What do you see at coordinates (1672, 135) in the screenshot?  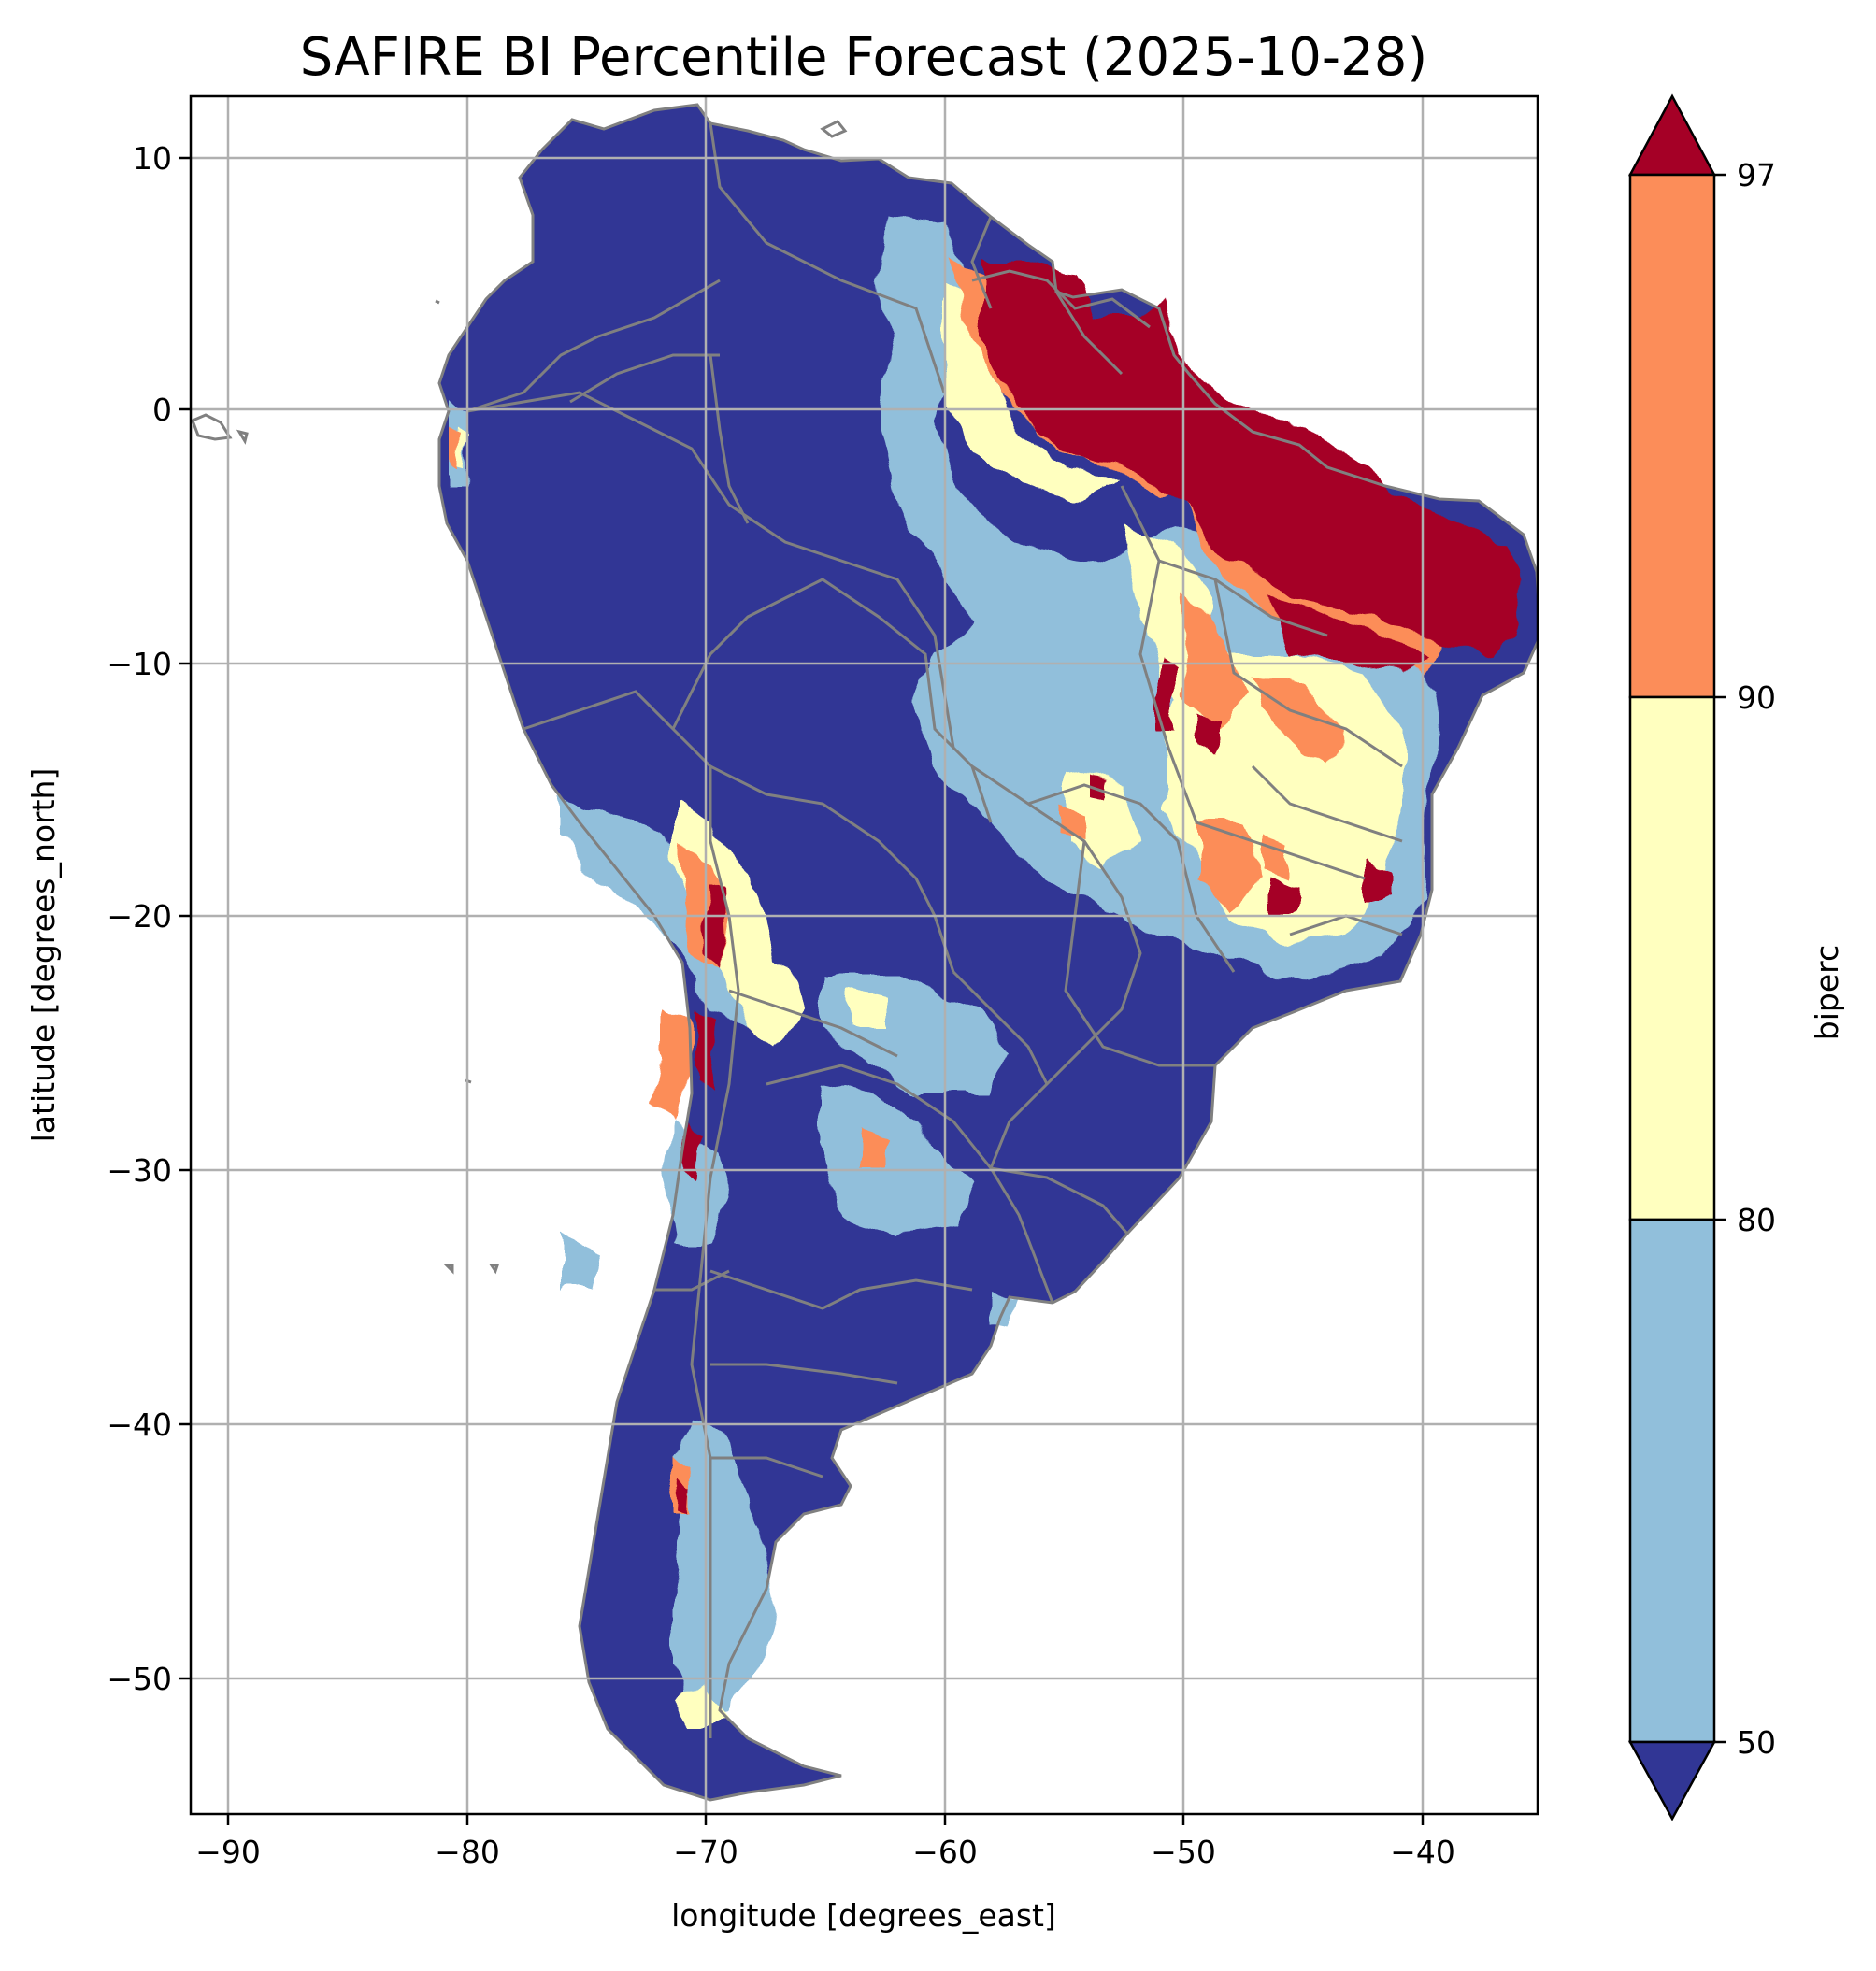 I see `colorbar-extend-above` at bounding box center [1672, 135].